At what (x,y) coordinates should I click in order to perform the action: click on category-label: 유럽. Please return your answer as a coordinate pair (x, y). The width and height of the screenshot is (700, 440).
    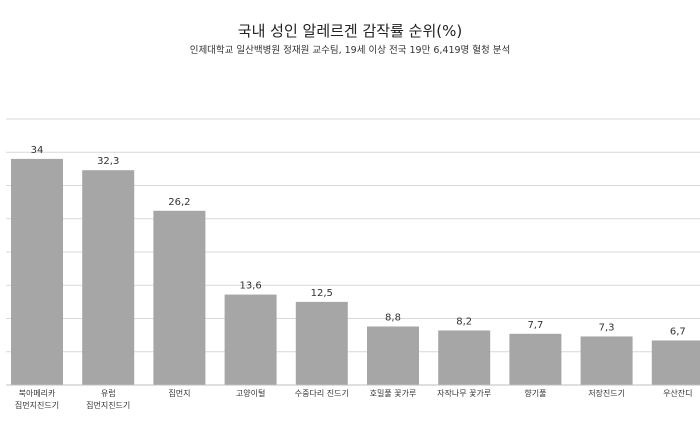
    Looking at the image, I should click on (108, 393).